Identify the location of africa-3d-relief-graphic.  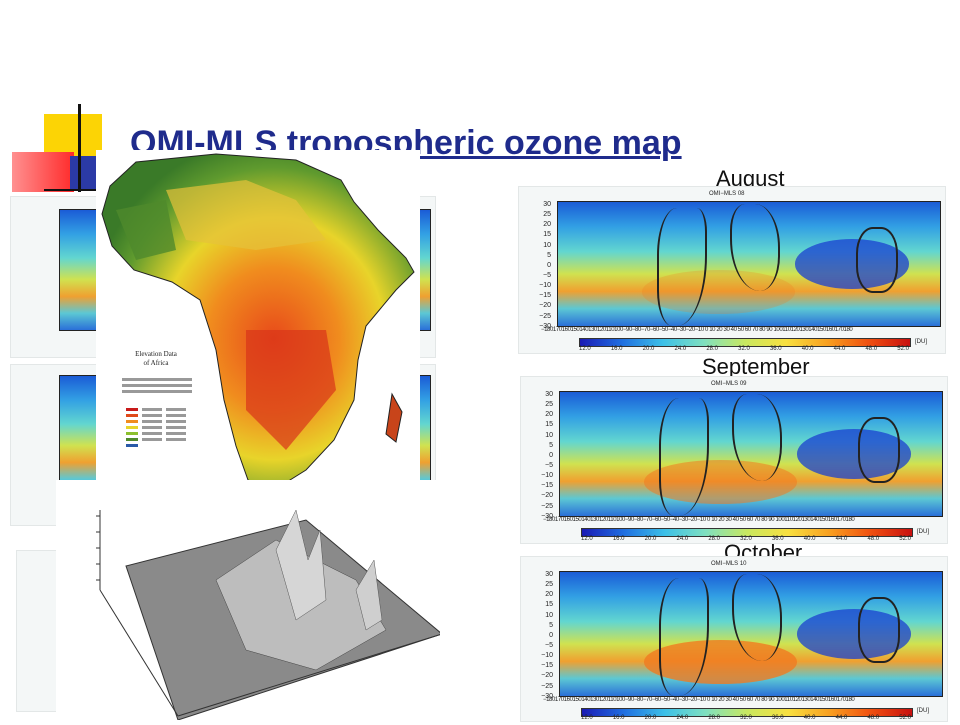
(270, 615).